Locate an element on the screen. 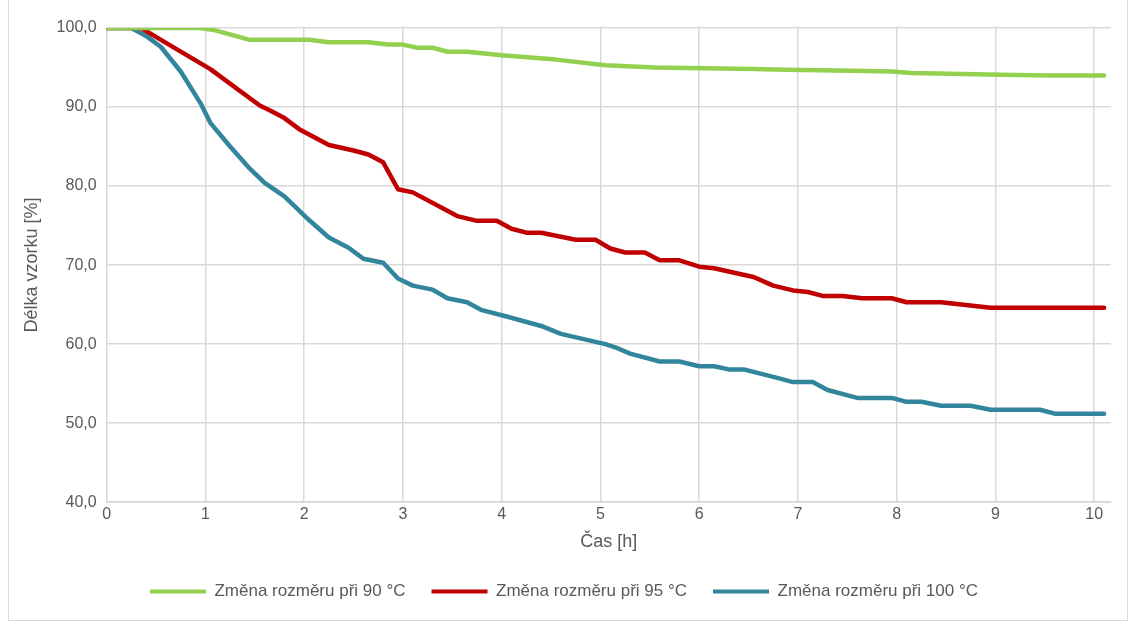 The image size is (1132, 623). x-tick-label: 9 is located at coordinates (995, 514).